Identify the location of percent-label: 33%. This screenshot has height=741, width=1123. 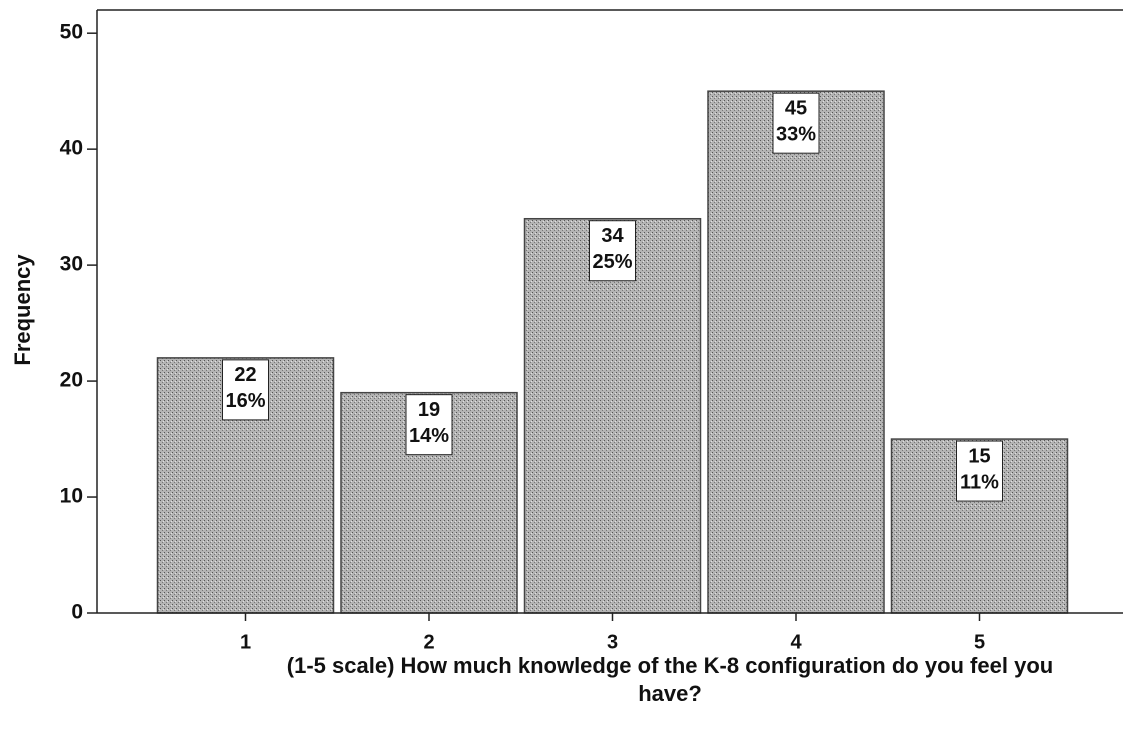
(796, 134).